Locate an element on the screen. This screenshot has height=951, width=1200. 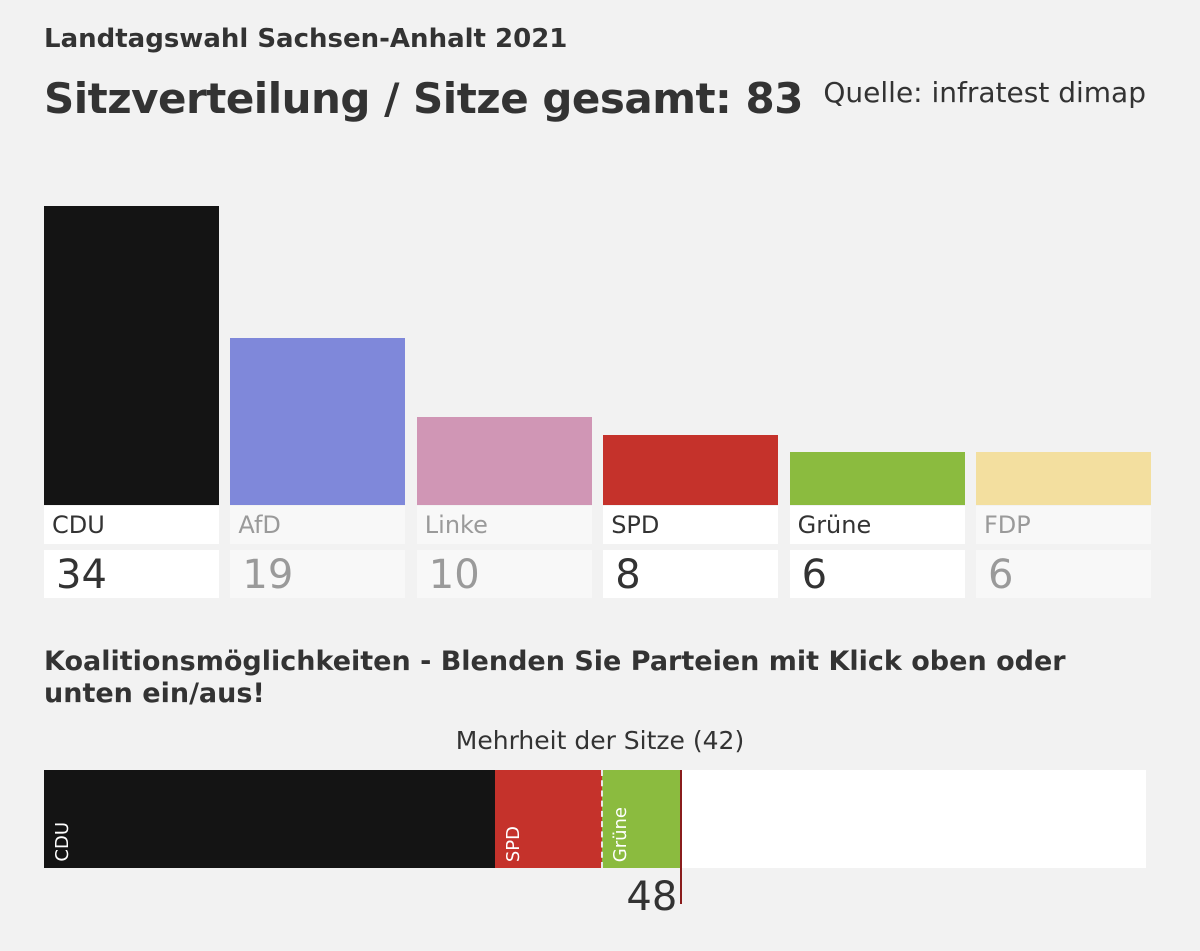
coalition-total-value: 48 is located at coordinates (652, 897).